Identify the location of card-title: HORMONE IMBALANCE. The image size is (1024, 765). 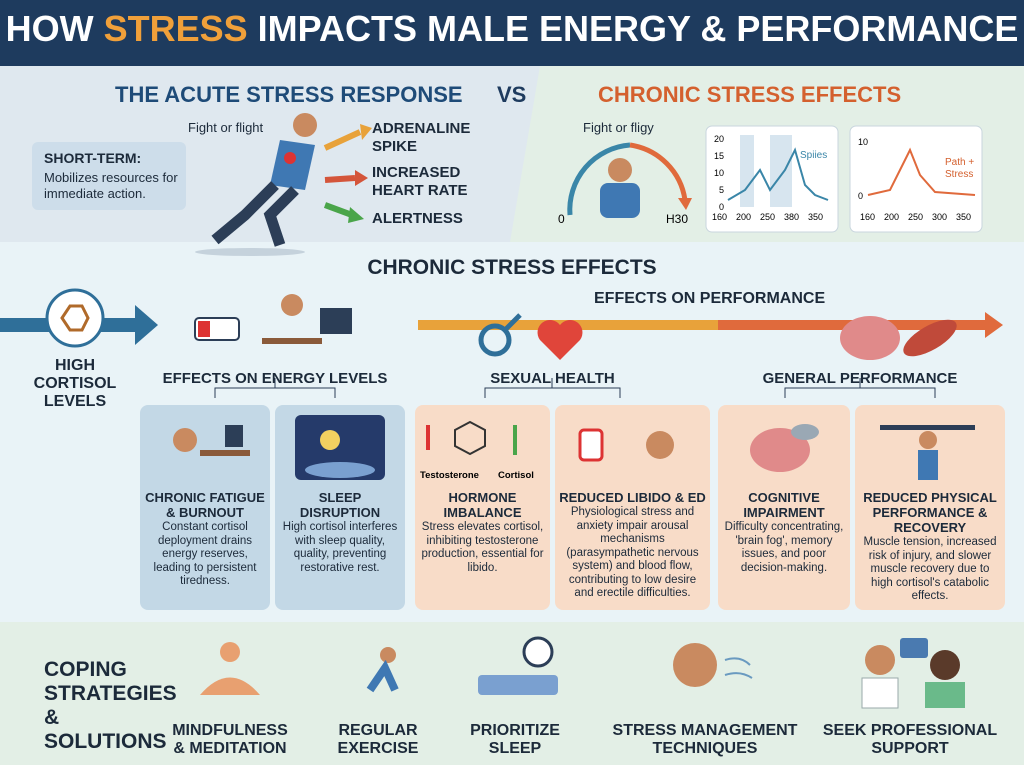
(482, 505).